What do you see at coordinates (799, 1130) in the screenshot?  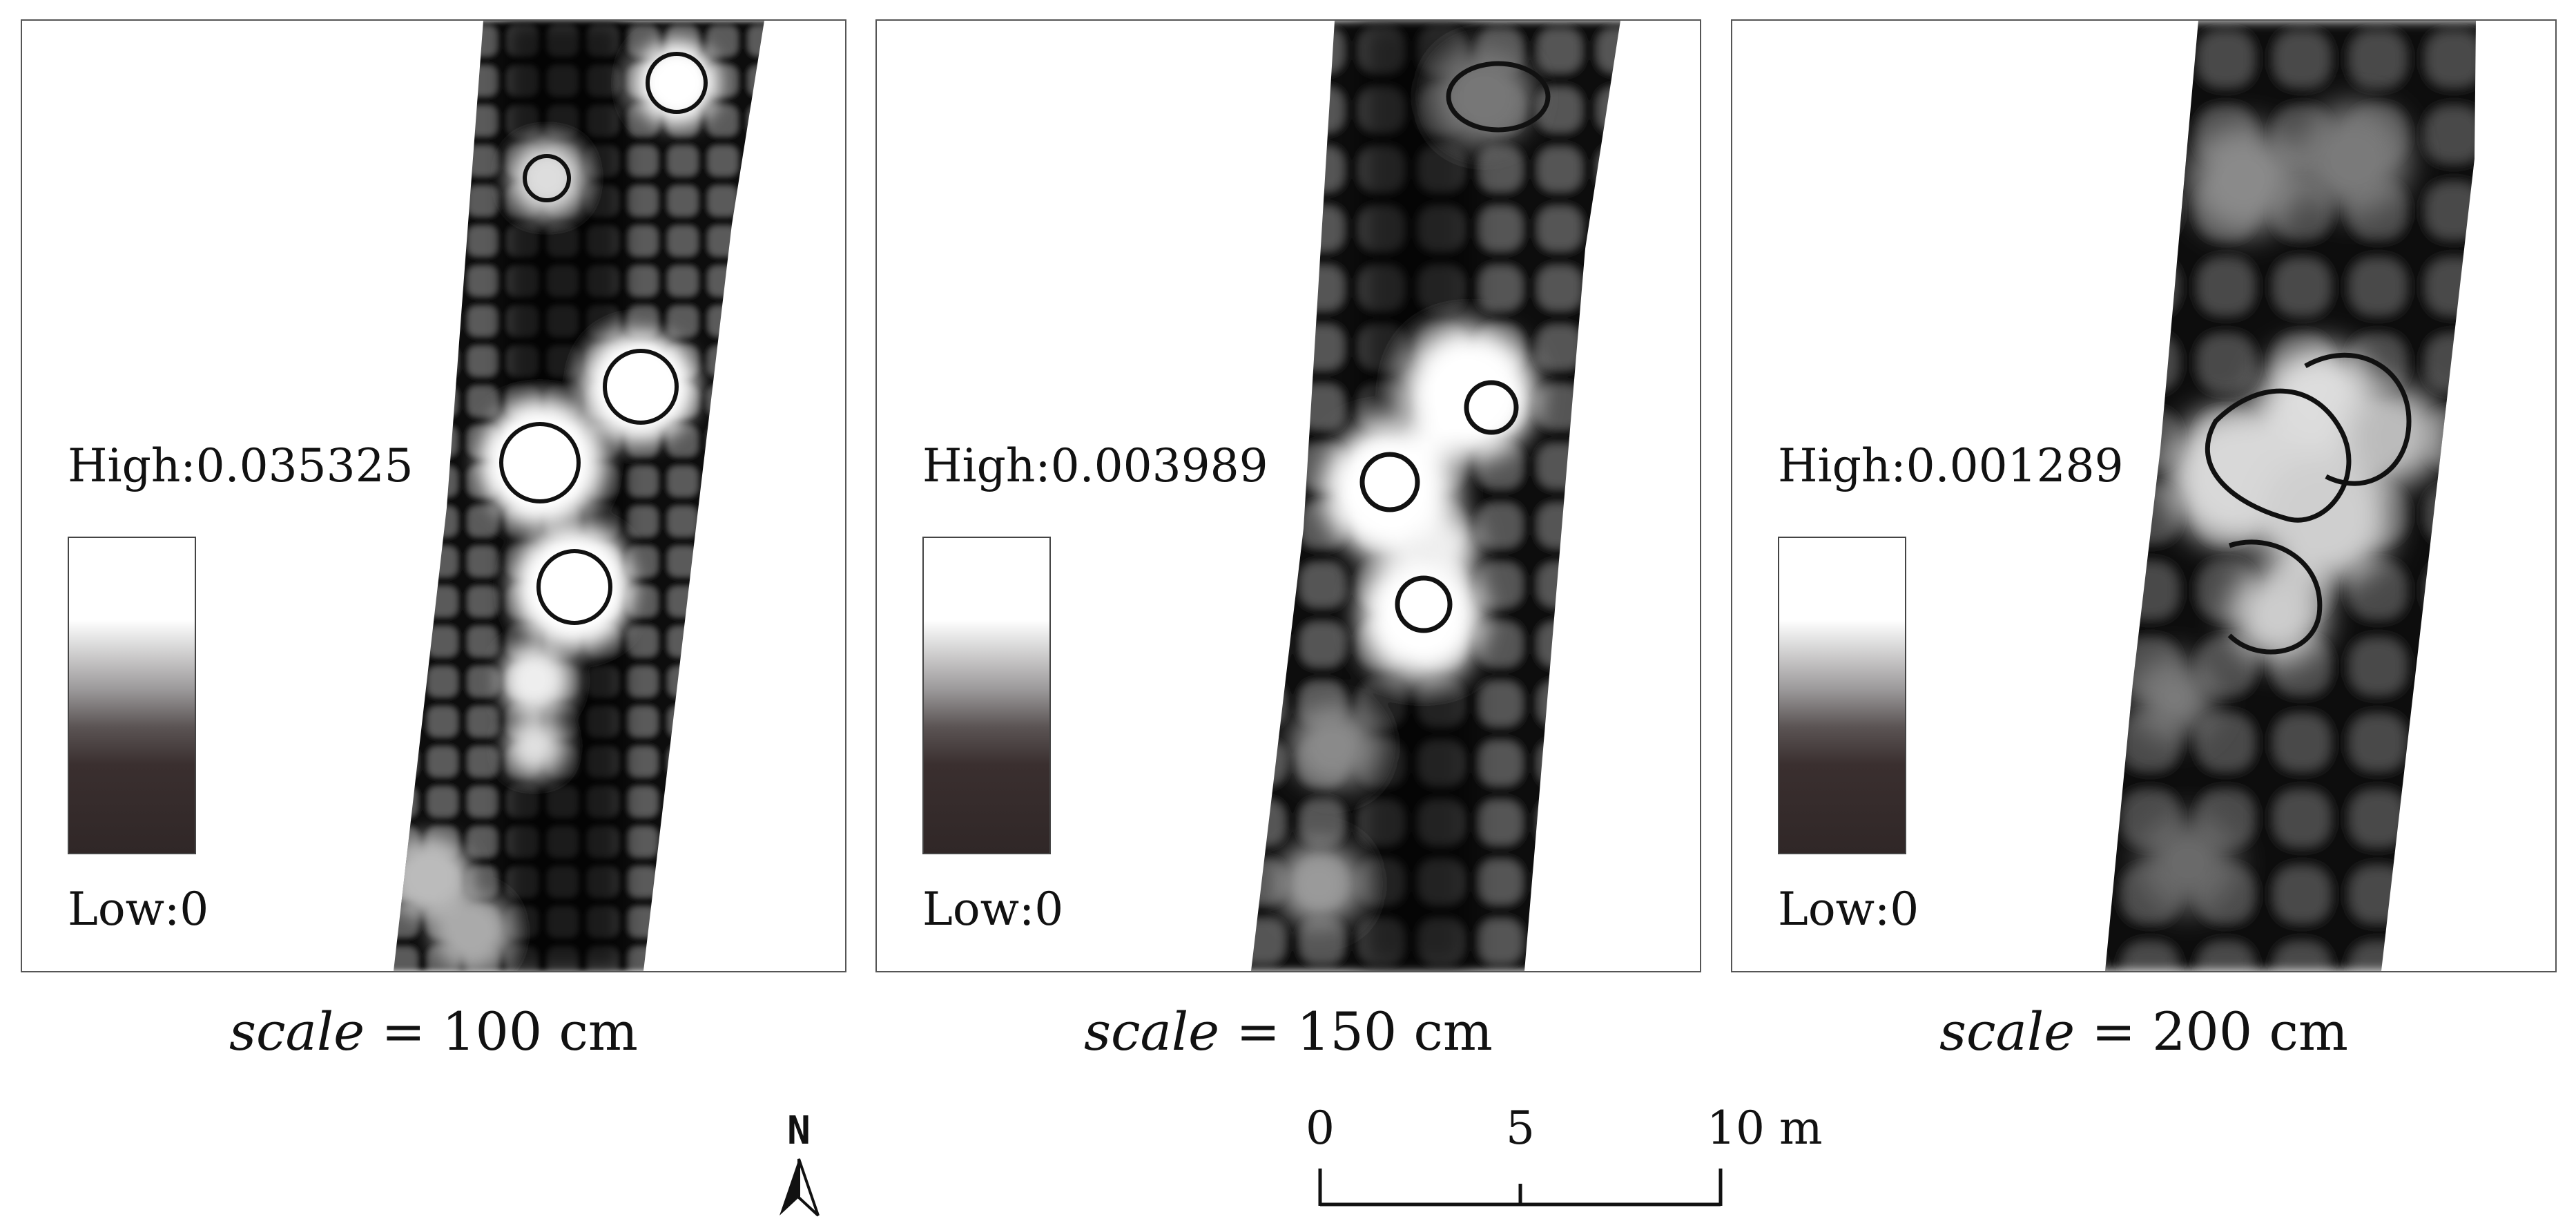 I see `north-label: N` at bounding box center [799, 1130].